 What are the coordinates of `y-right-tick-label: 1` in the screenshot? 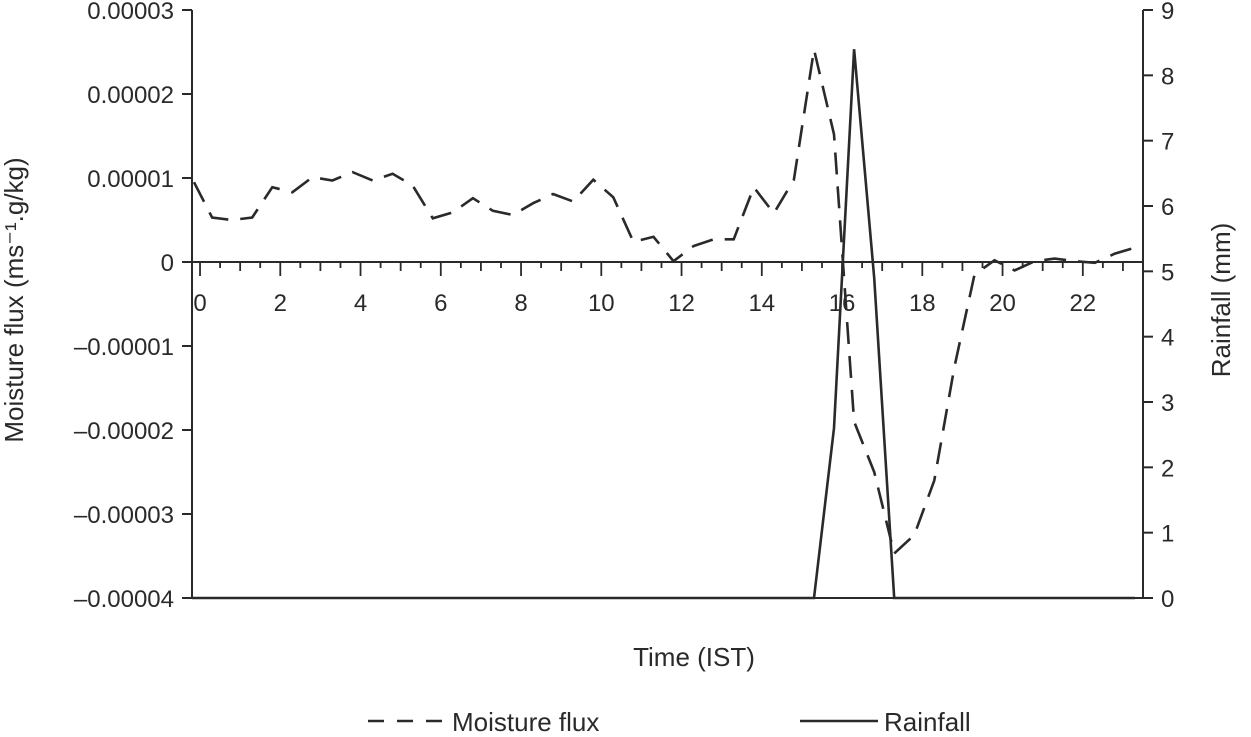 It's located at (1167, 534).